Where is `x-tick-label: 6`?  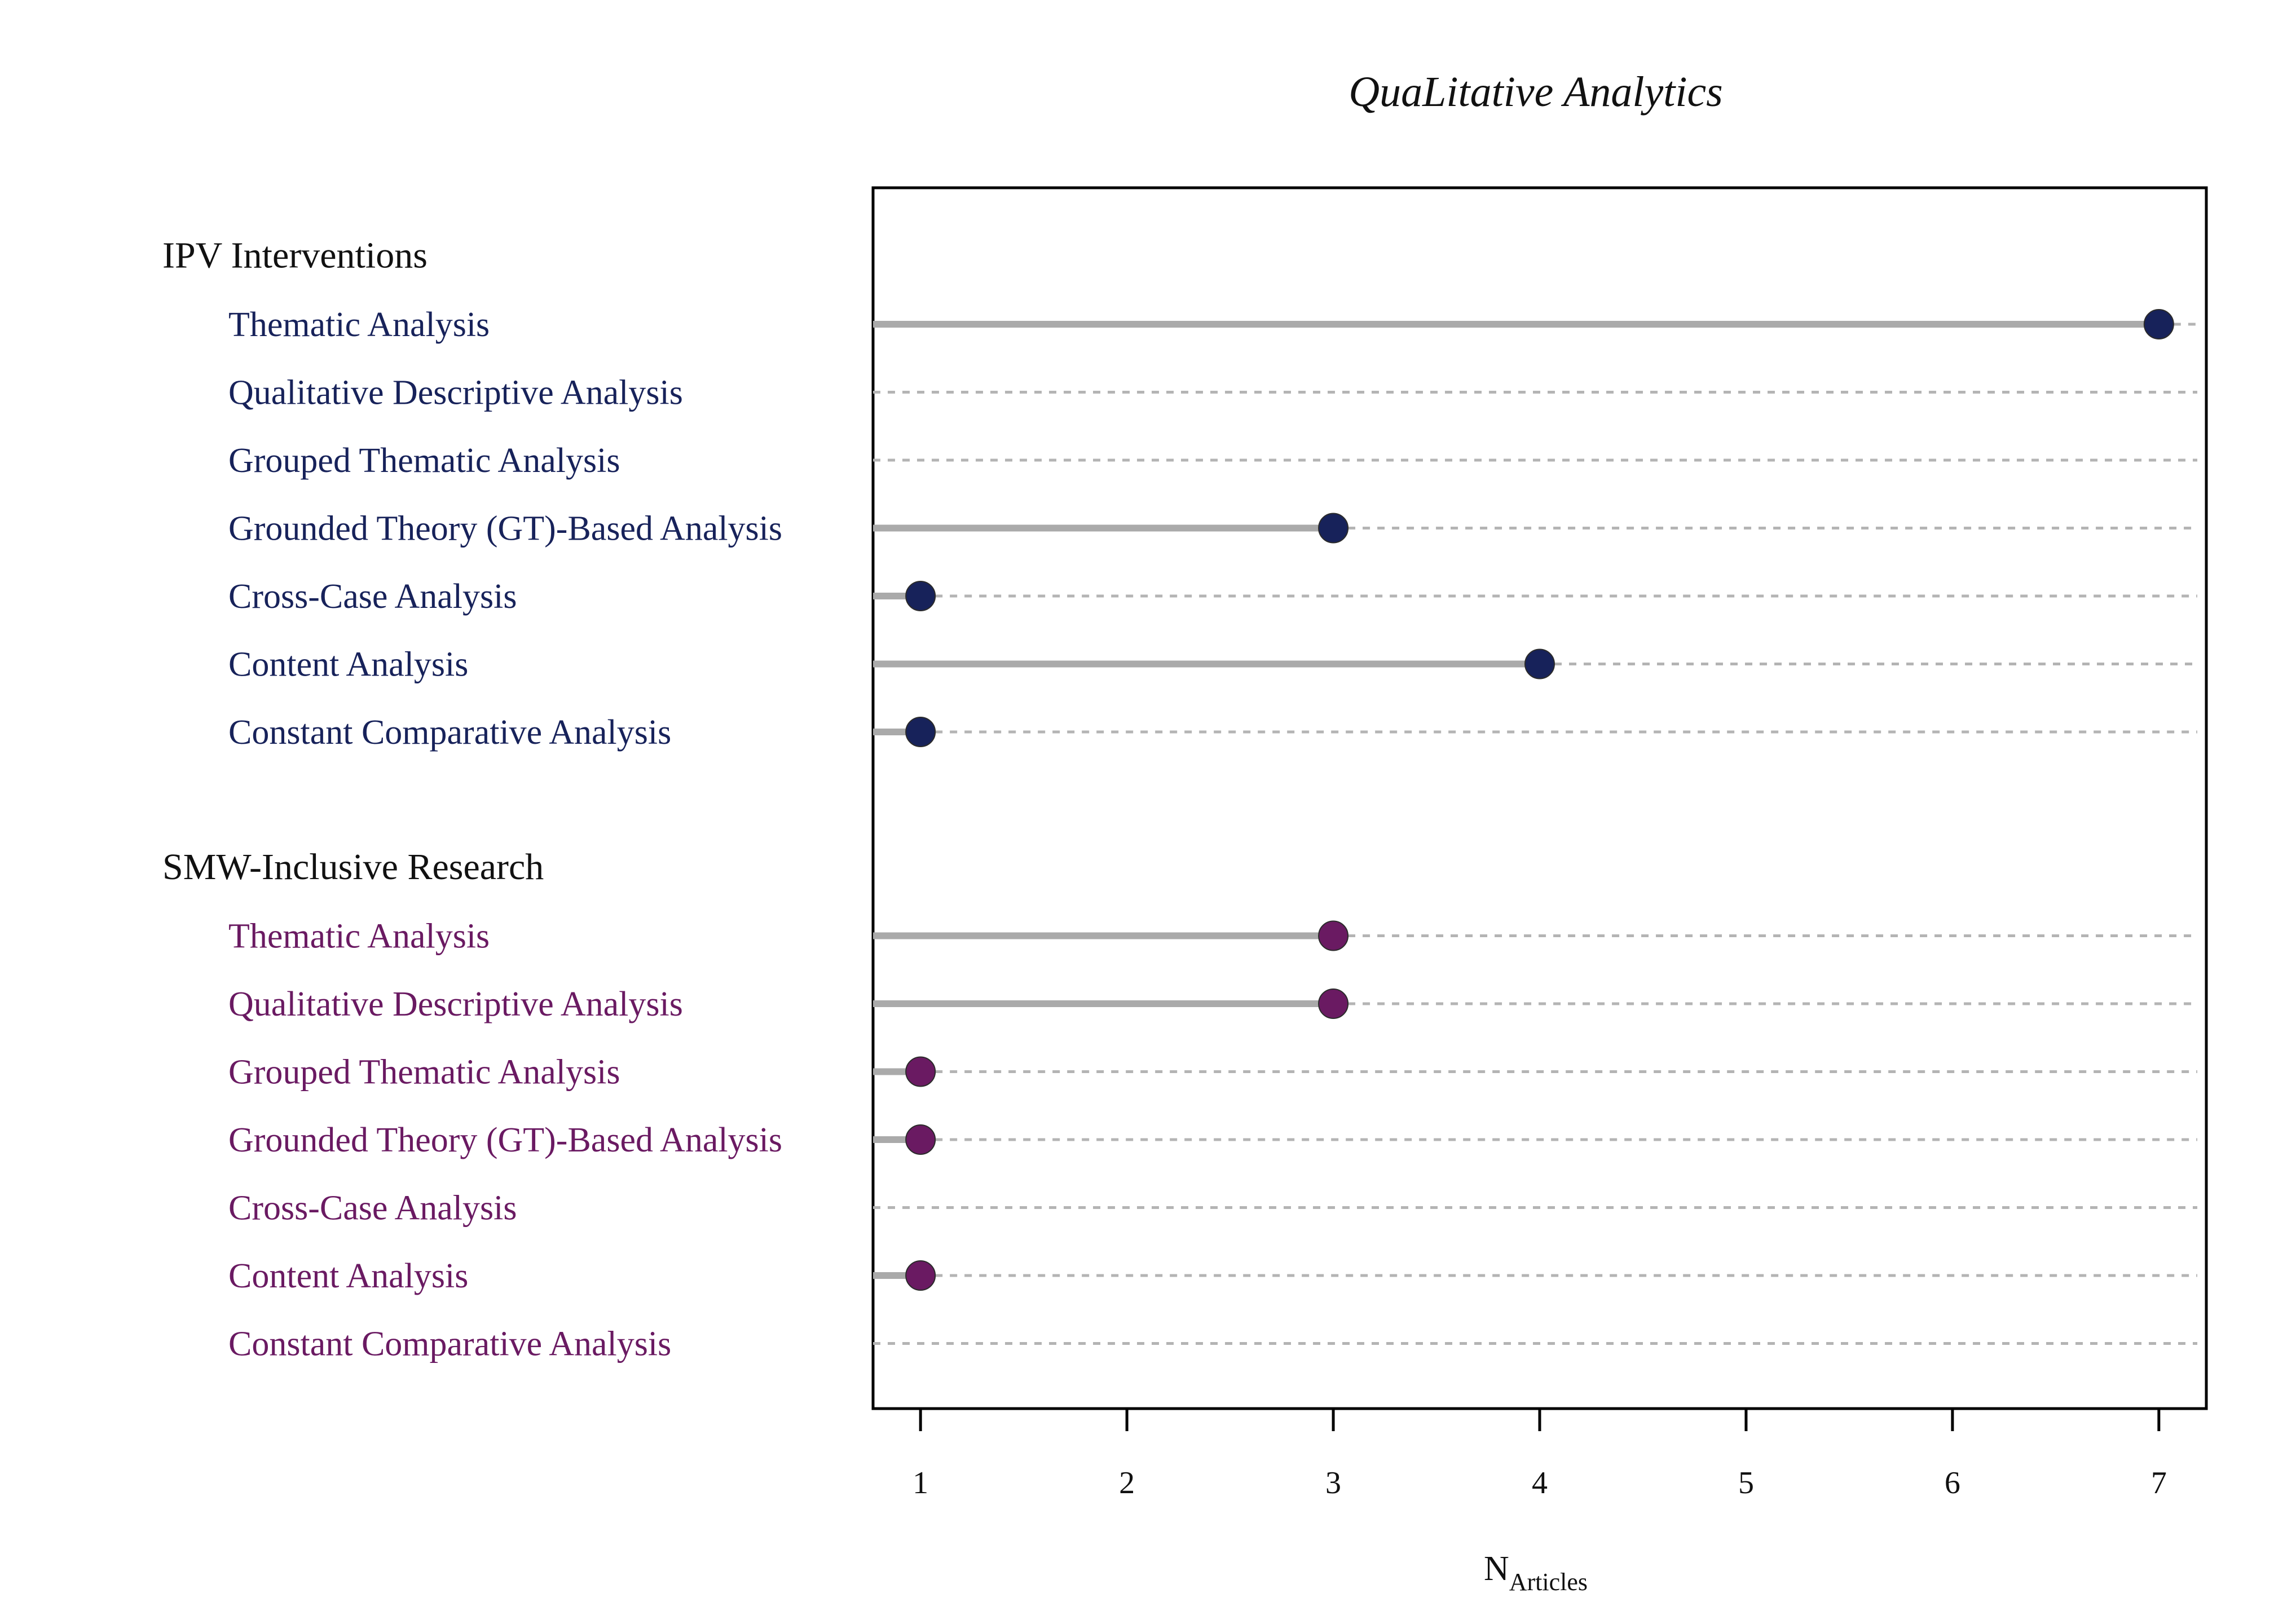
x-tick-label: 6 is located at coordinates (1952, 1483).